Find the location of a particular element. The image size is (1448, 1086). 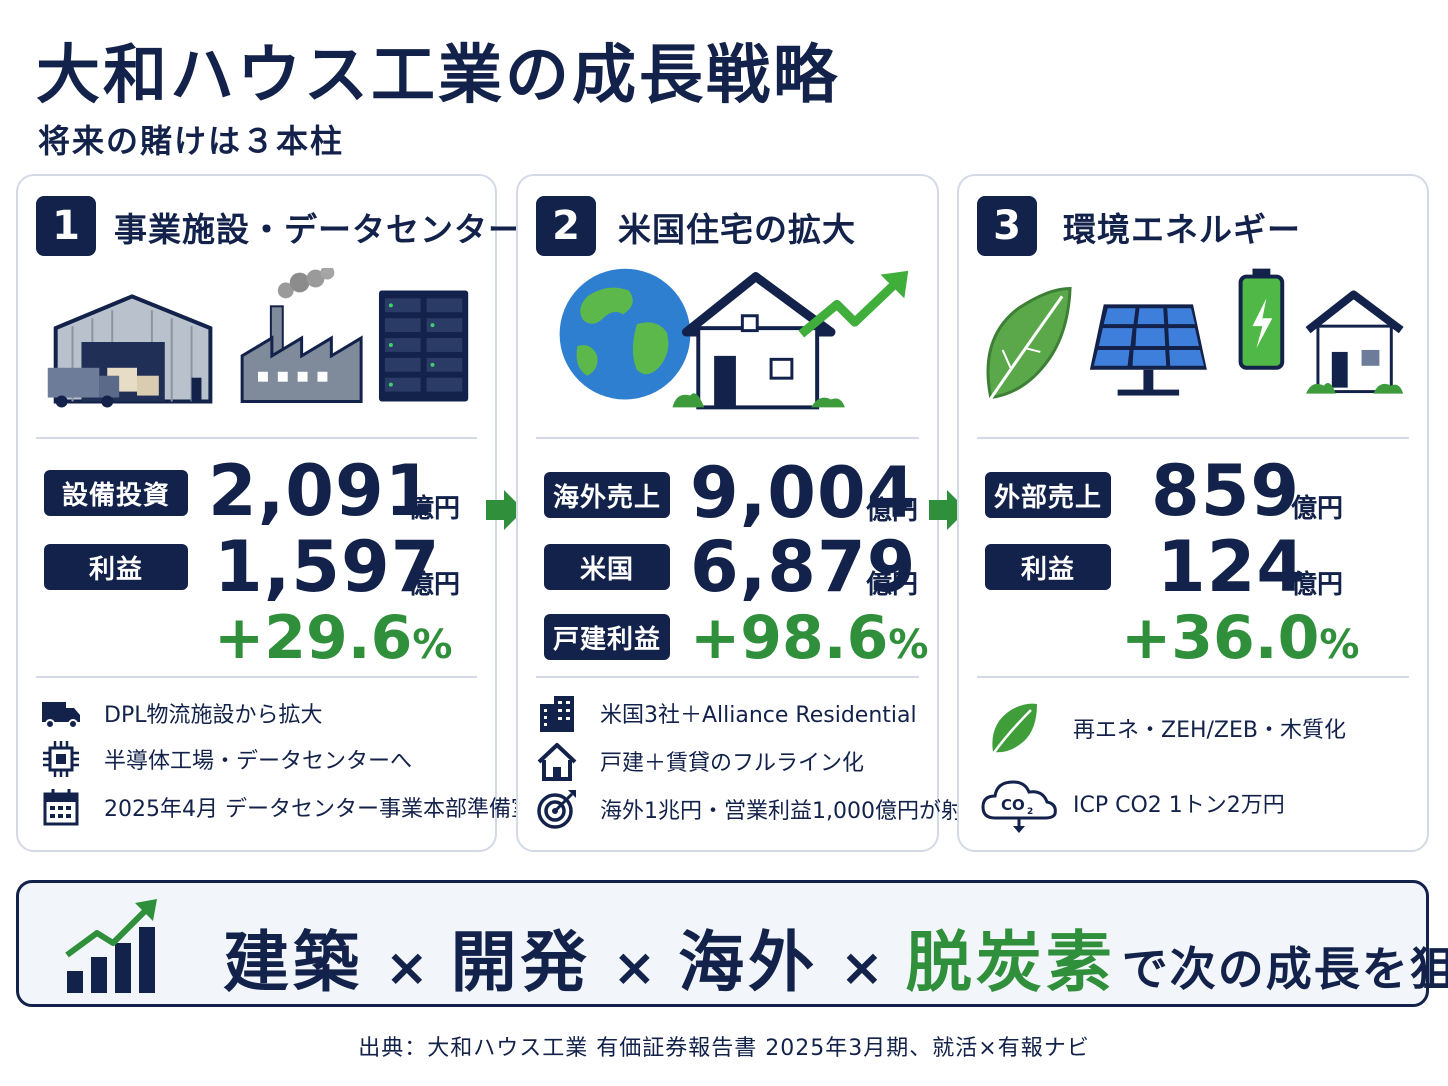

trend-arrow-icon is located at coordinates (853, 304).